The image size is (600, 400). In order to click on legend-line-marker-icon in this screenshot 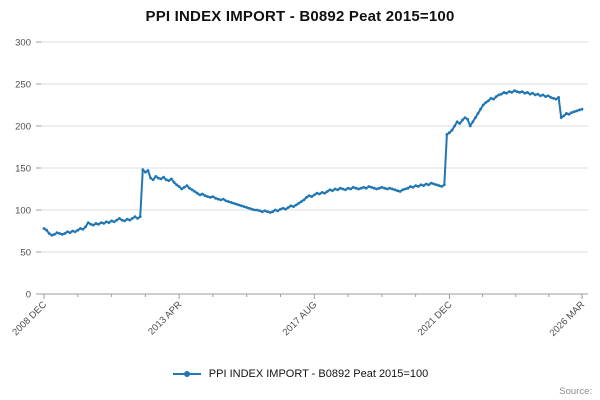, I will do `click(186, 374)`.